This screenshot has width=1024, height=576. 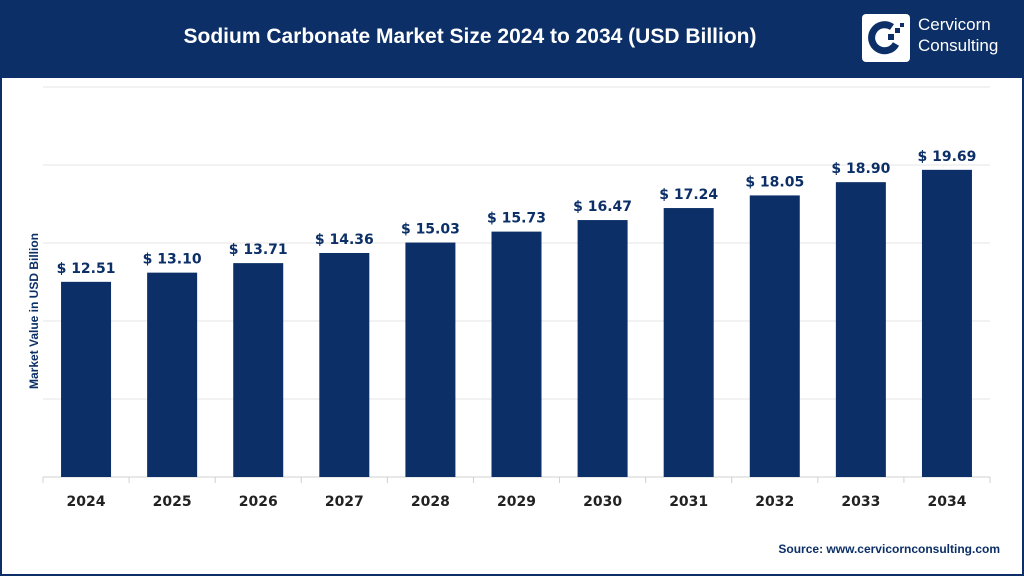 I want to click on x-tick-label-2030: 2030, so click(x=602, y=502).